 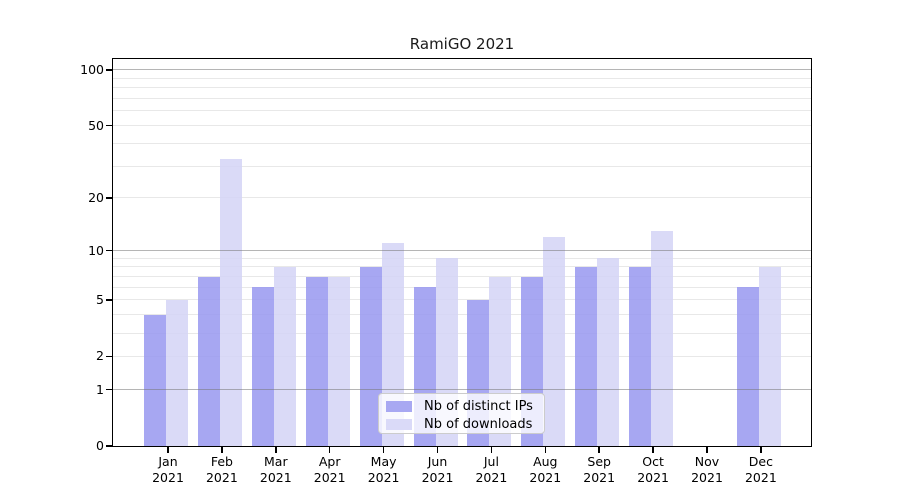 I want to click on bar-nb-of-distinct-ips-sep, so click(x=586, y=356).